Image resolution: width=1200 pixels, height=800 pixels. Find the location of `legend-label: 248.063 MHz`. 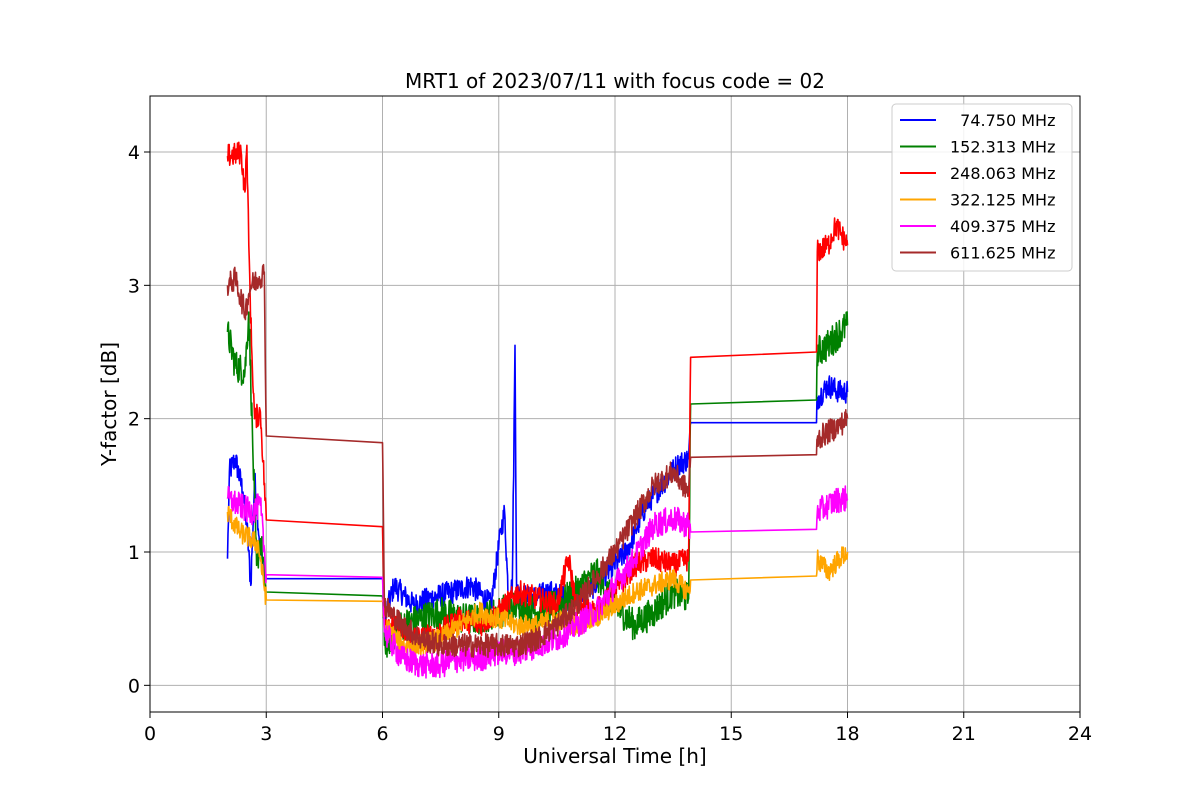

legend-label: 248.063 MHz is located at coordinates (1002, 173).